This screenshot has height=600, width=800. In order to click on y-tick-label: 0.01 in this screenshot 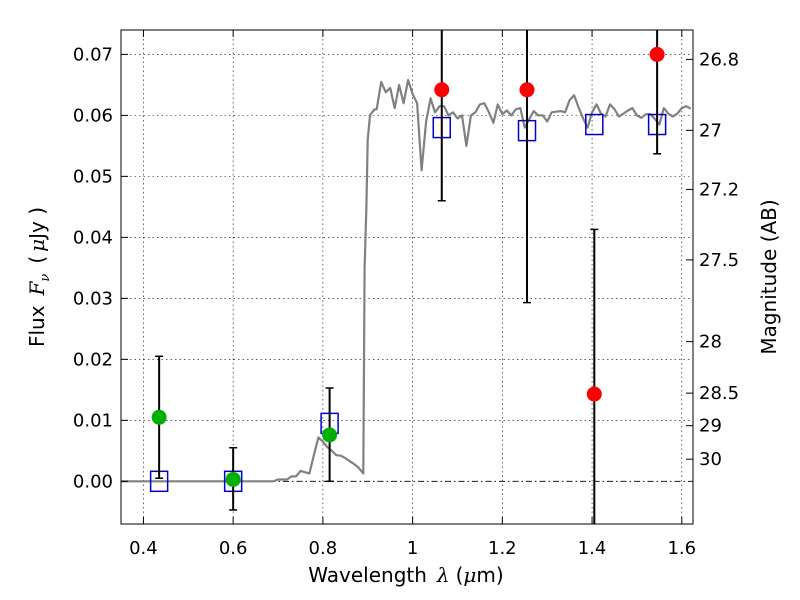, I will do `click(93, 420)`.